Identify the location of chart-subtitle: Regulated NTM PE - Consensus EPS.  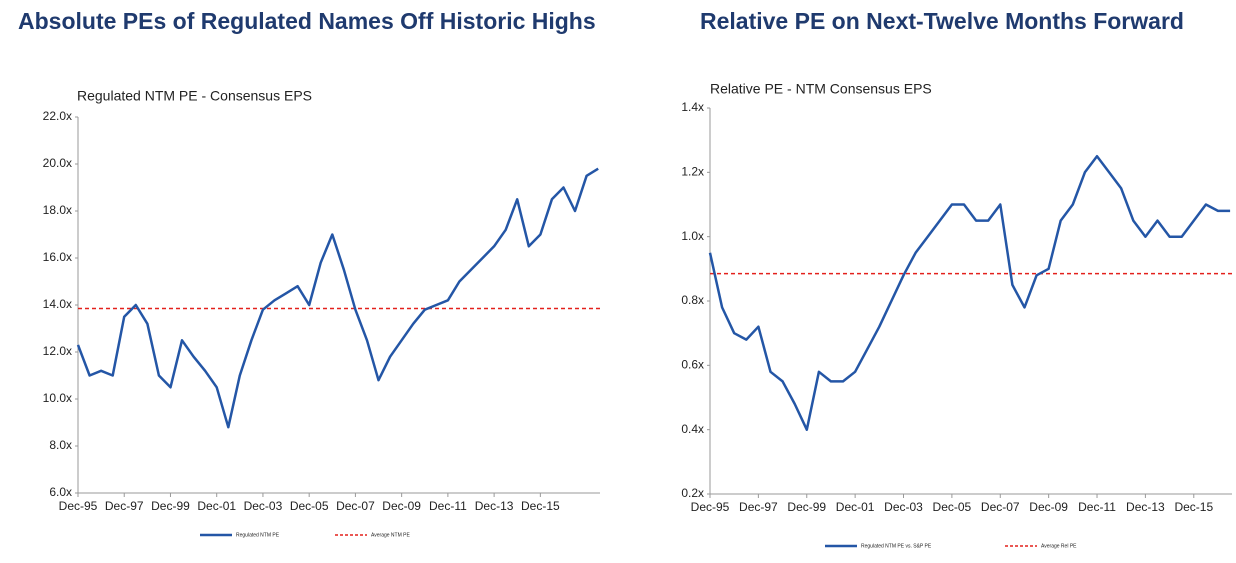
(194, 96).